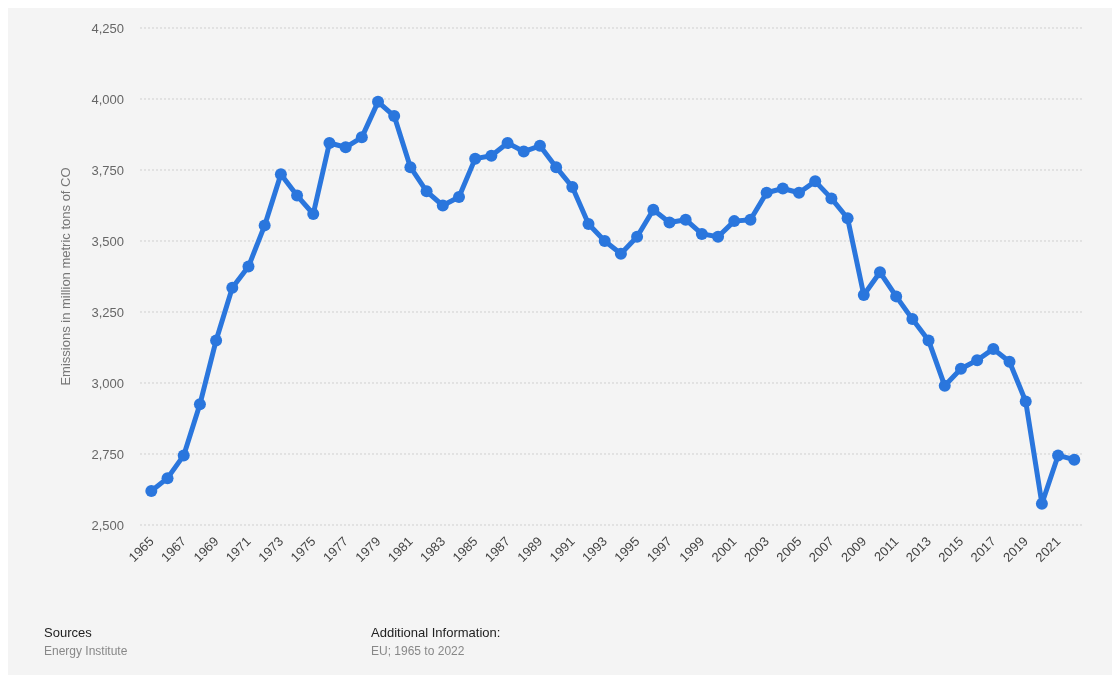 This screenshot has width=1120, height=683. What do you see at coordinates (418, 651) in the screenshot?
I see `text: EU; 1965 to 2022` at bounding box center [418, 651].